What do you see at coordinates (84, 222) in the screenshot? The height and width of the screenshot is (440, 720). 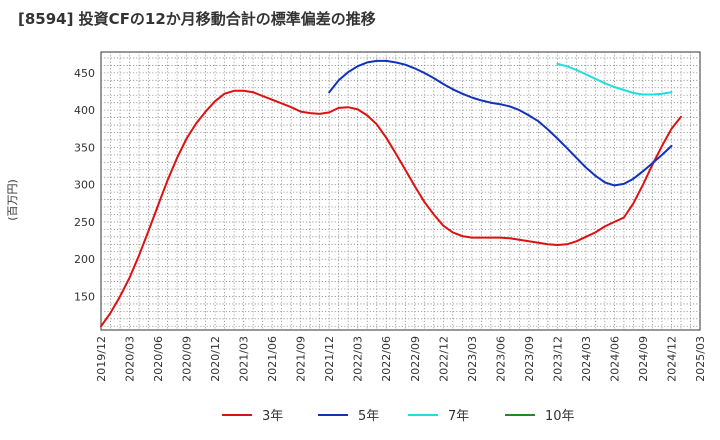 I see `y-tick-label: 250` at bounding box center [84, 222].